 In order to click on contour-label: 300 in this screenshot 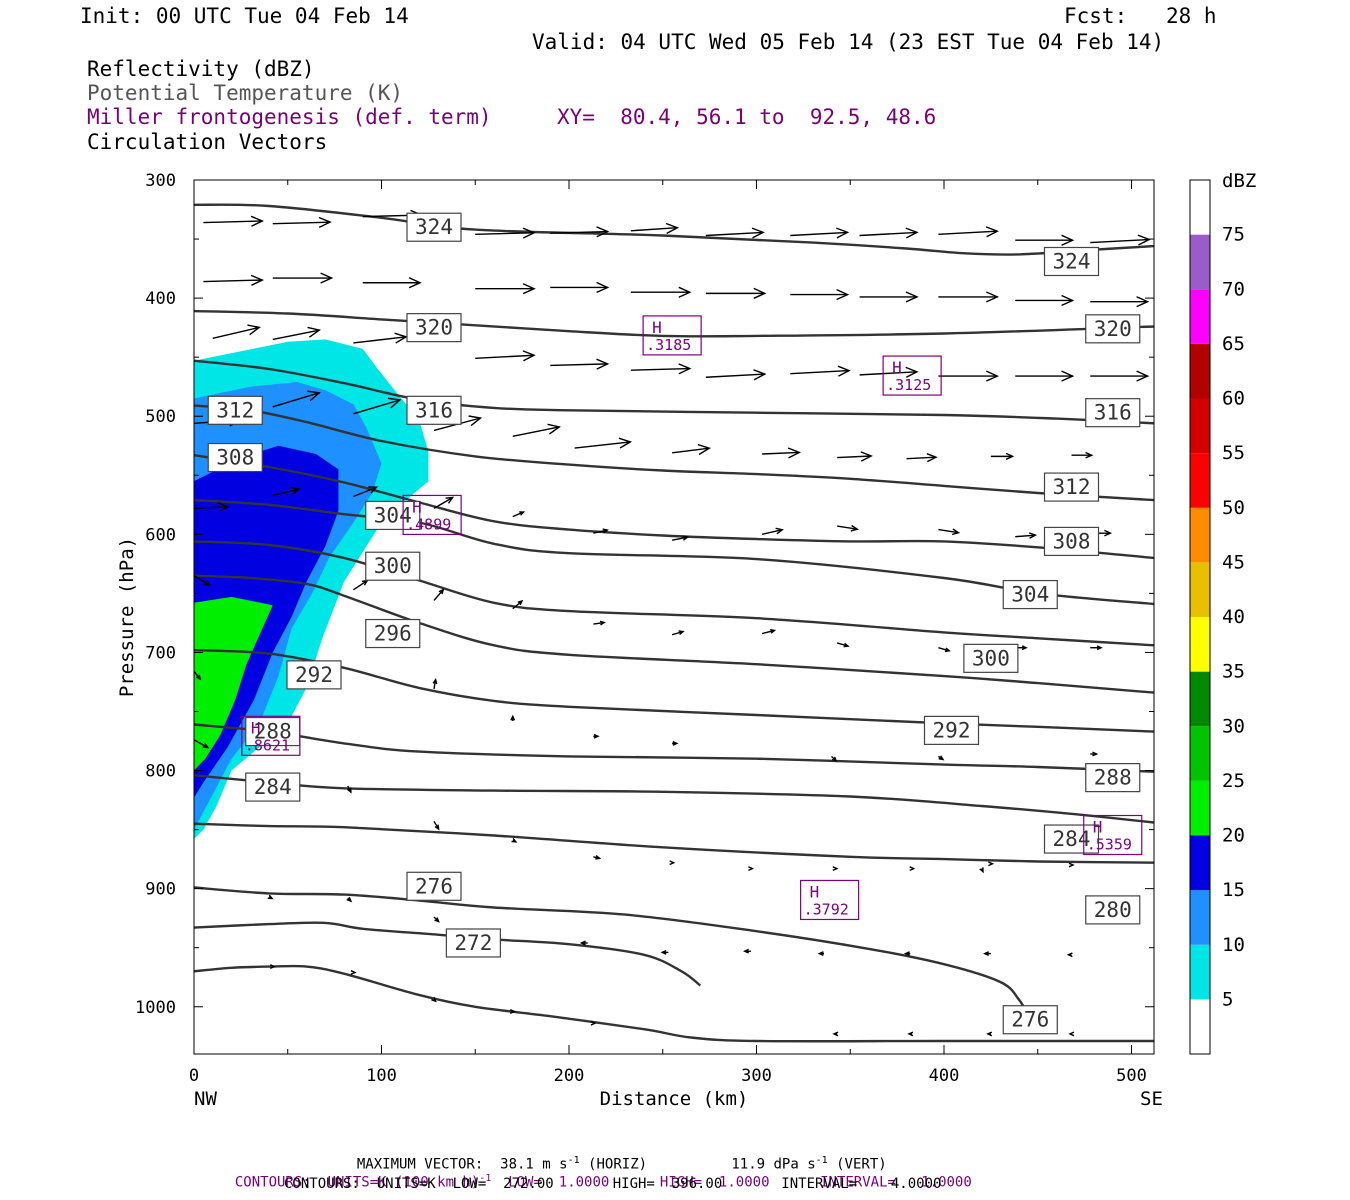, I will do `click(991, 658)`.